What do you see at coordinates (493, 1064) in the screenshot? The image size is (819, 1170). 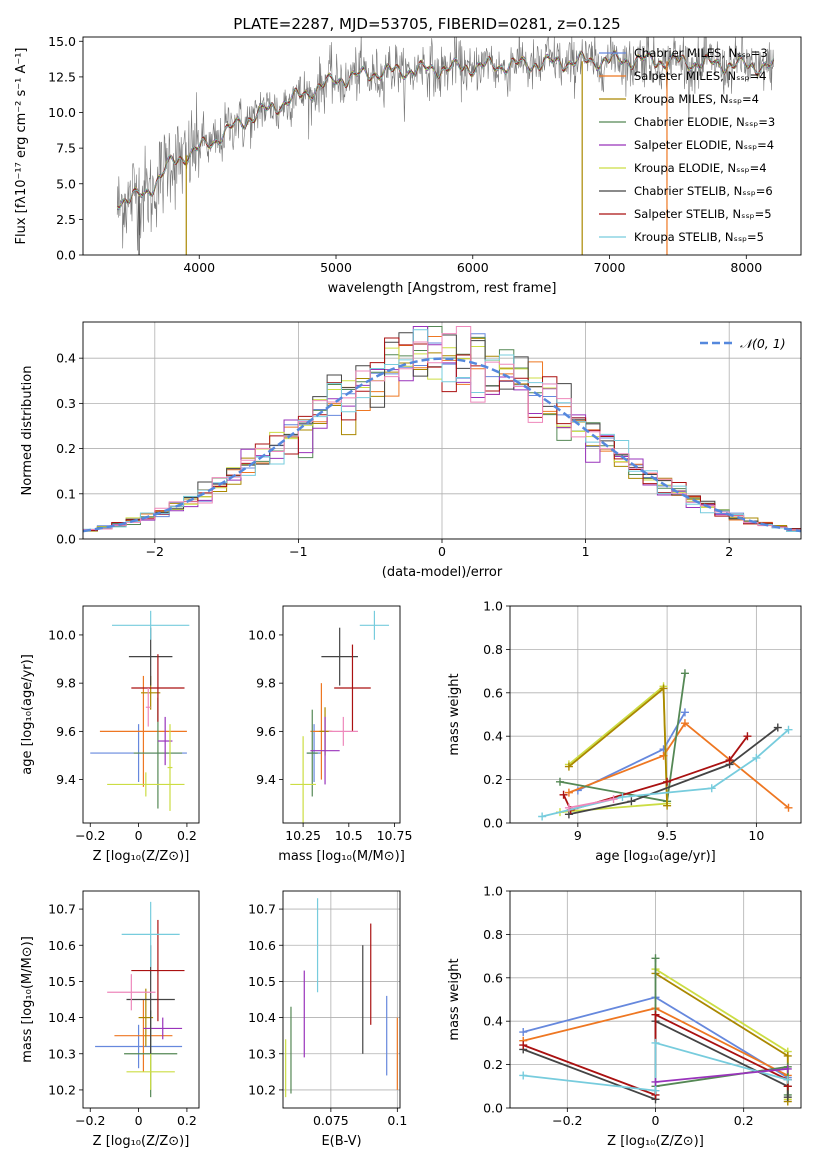 I see `y-tick-label: 0.2` at bounding box center [493, 1064].